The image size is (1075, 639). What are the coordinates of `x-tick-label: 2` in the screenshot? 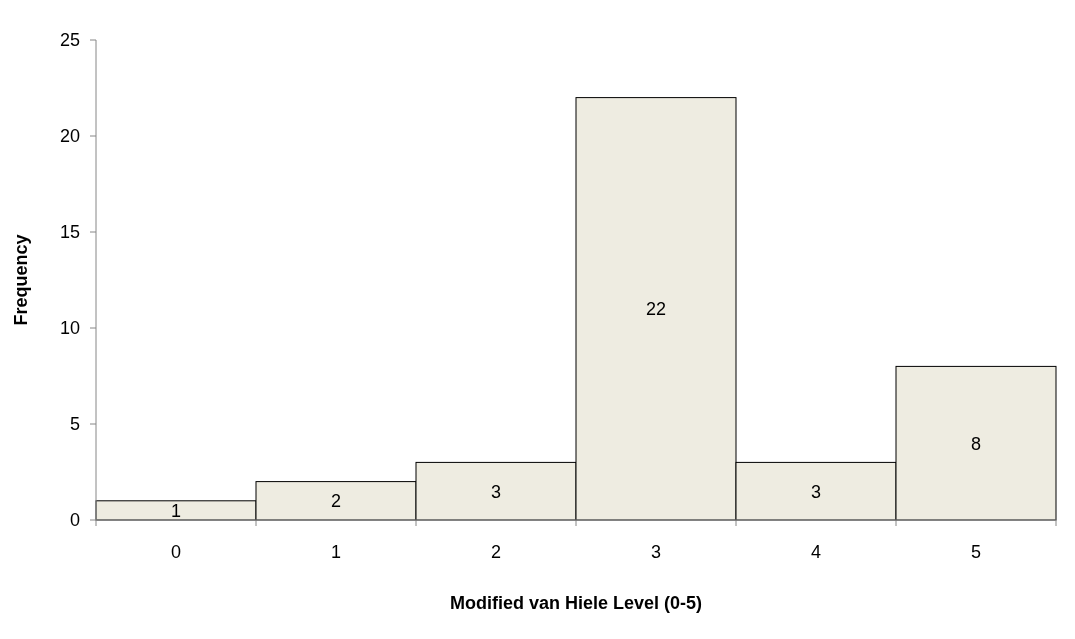 It's located at (496, 552).